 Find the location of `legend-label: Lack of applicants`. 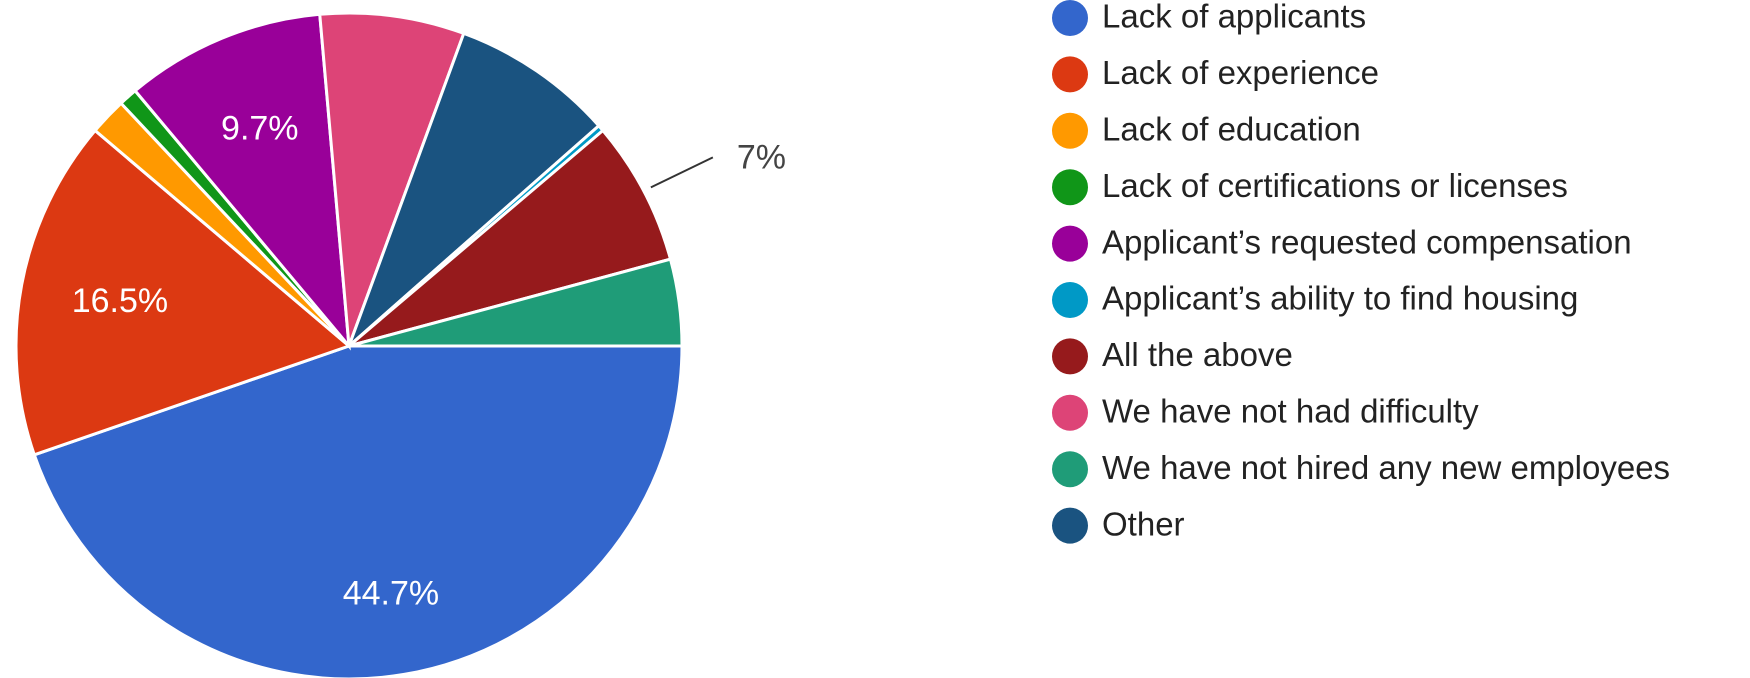

legend-label: Lack of applicants is located at coordinates (1234, 17).